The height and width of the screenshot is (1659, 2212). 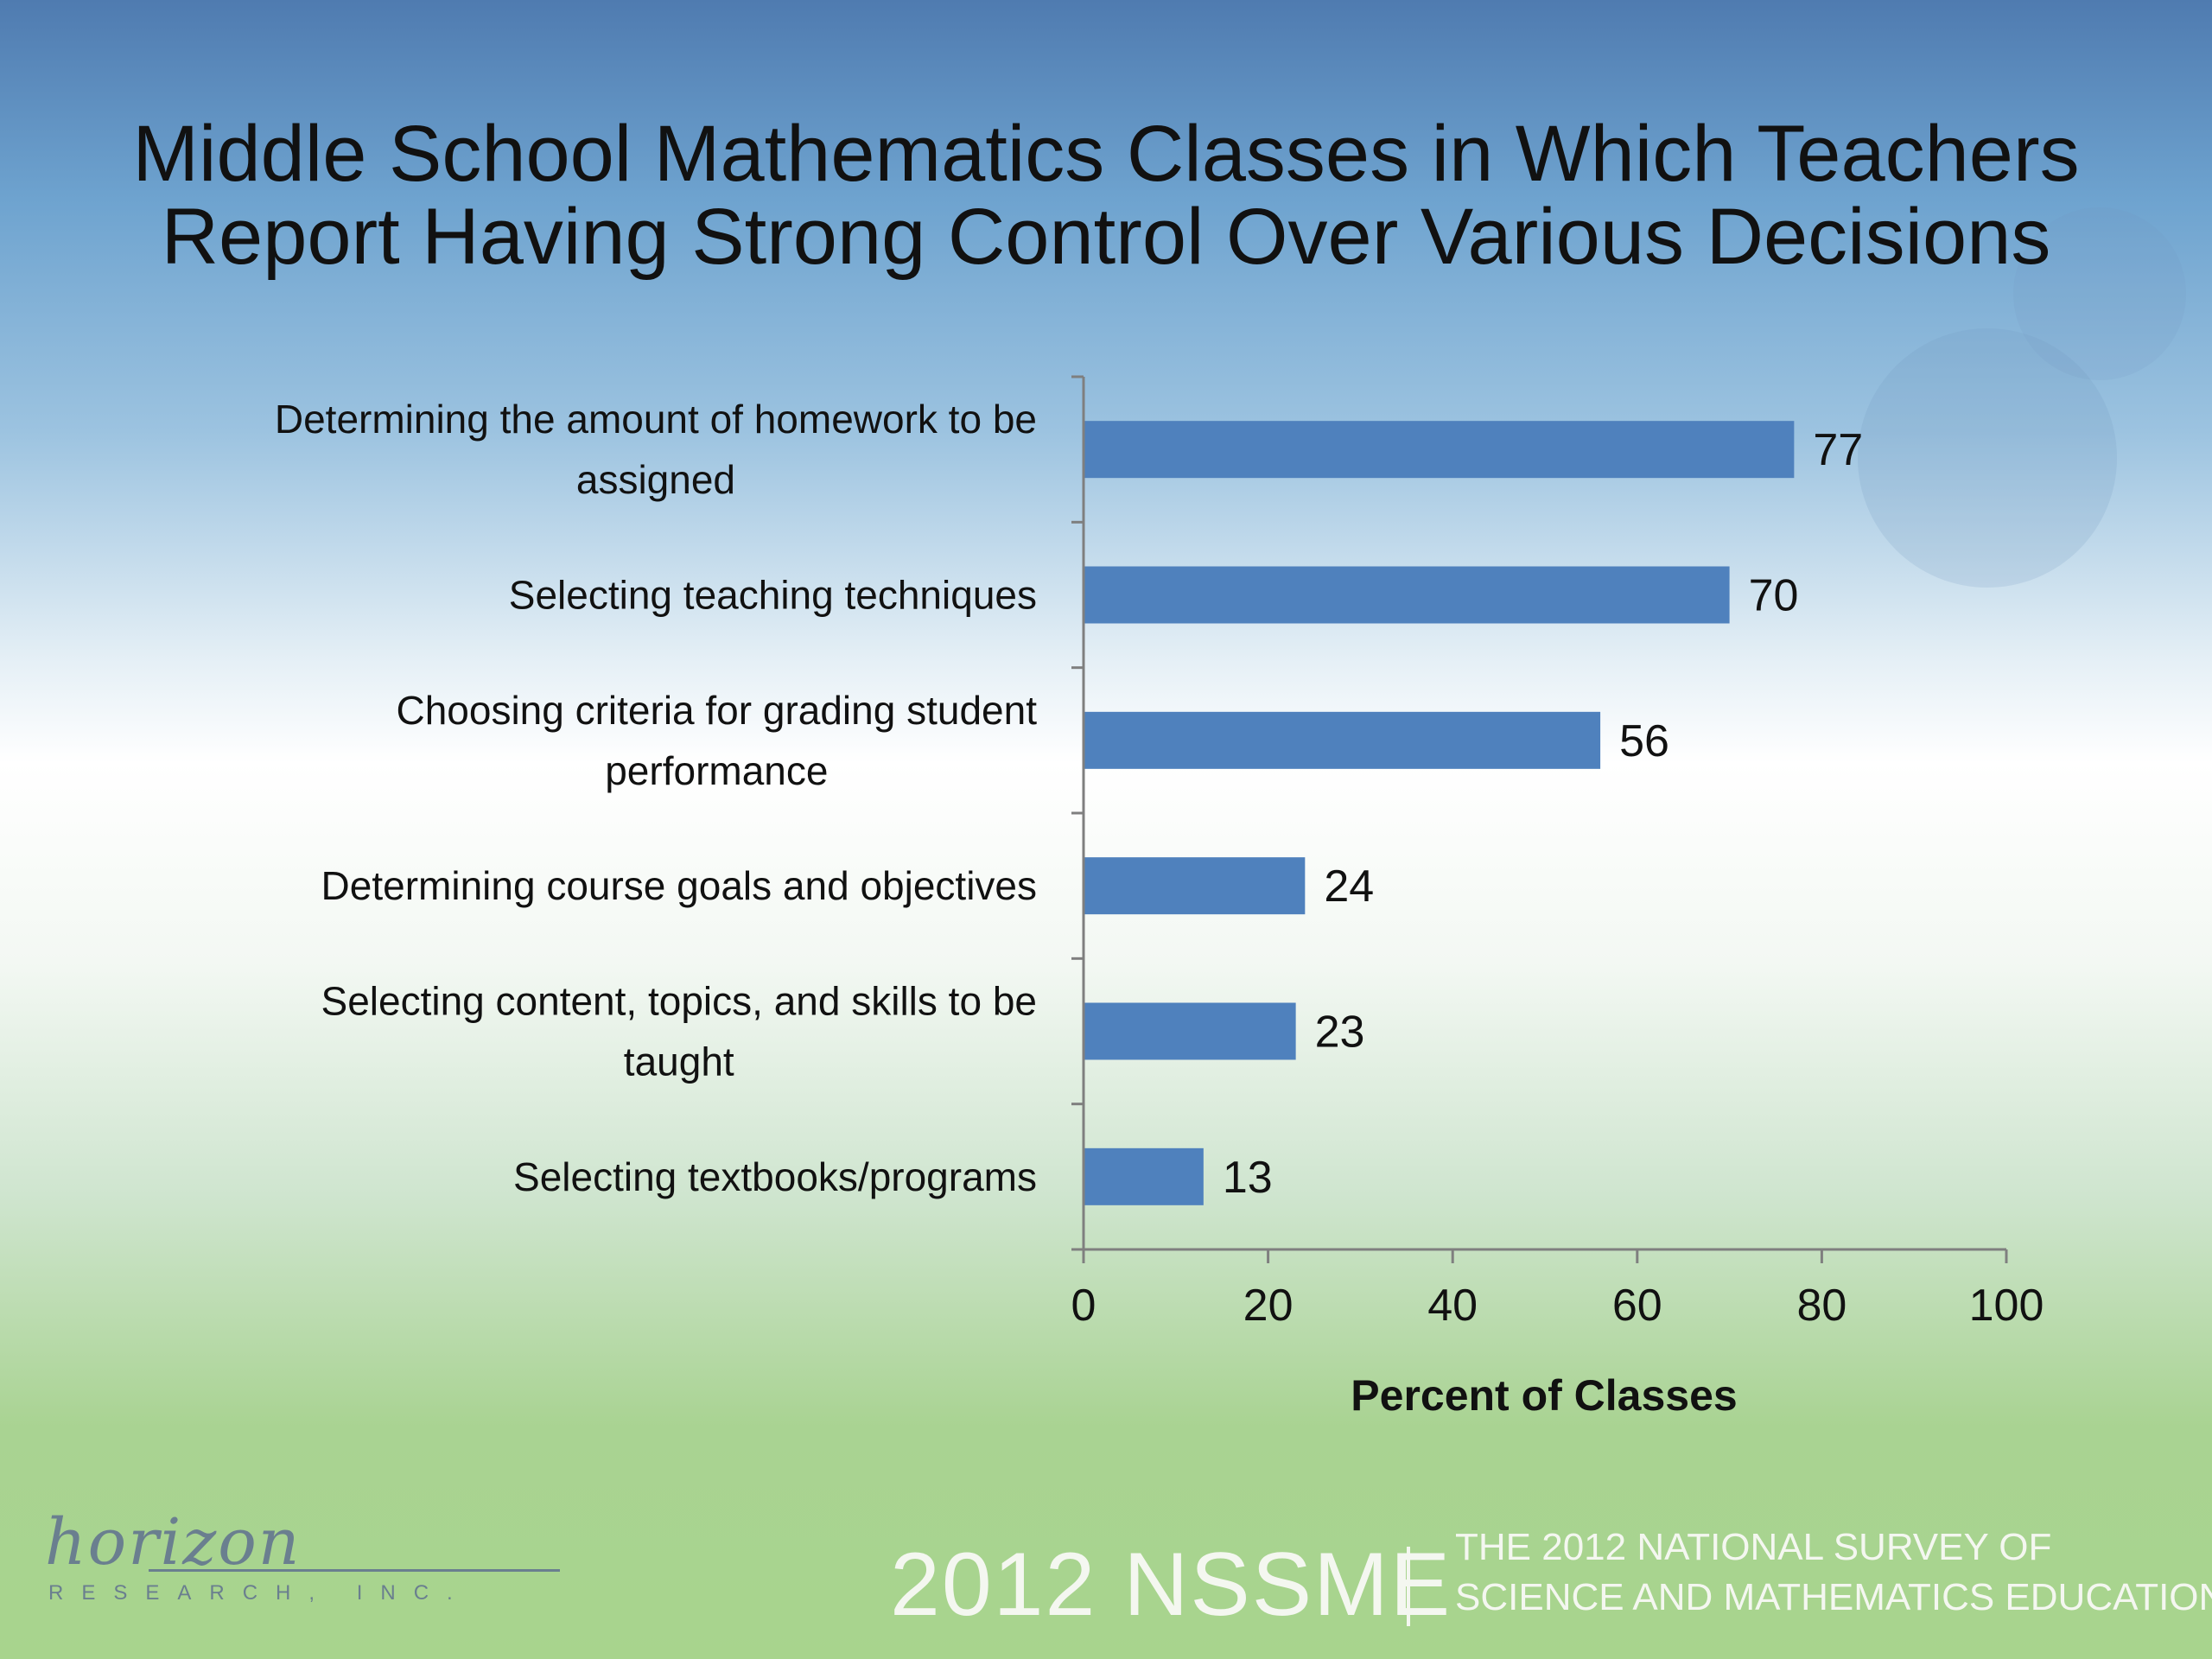 I want to click on category-label: Determining course goals and objectives, so click(x=679, y=885).